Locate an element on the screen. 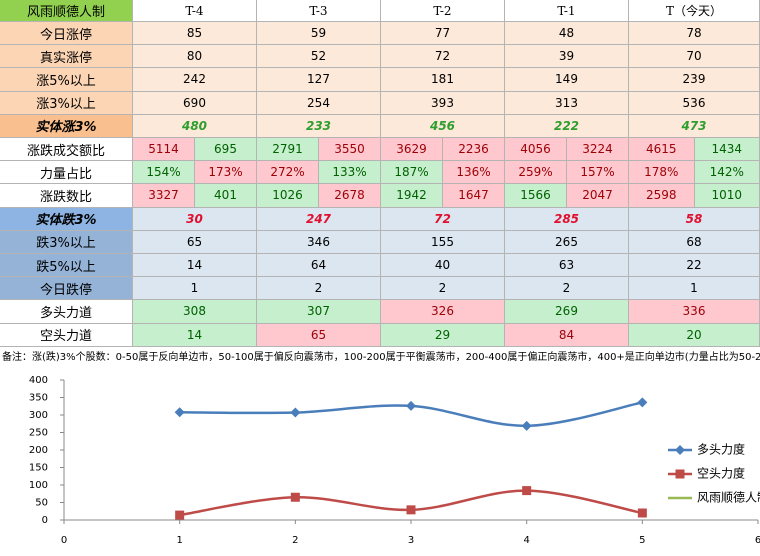 The width and height of the screenshot is (760, 556). value-cell: 222 is located at coordinates (567, 126).